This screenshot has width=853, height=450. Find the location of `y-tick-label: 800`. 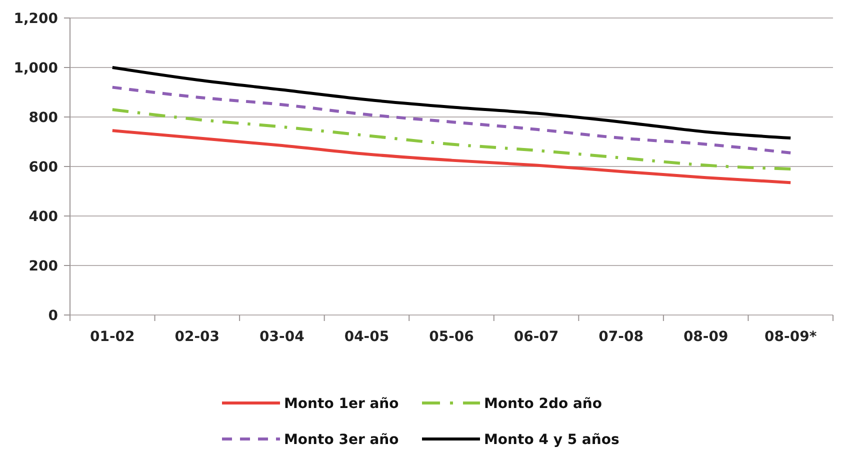

y-tick-label: 800 is located at coordinates (43, 118).